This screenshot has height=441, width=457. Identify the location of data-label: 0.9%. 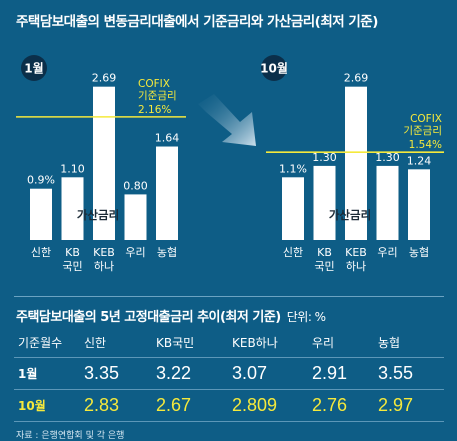
(41, 180).